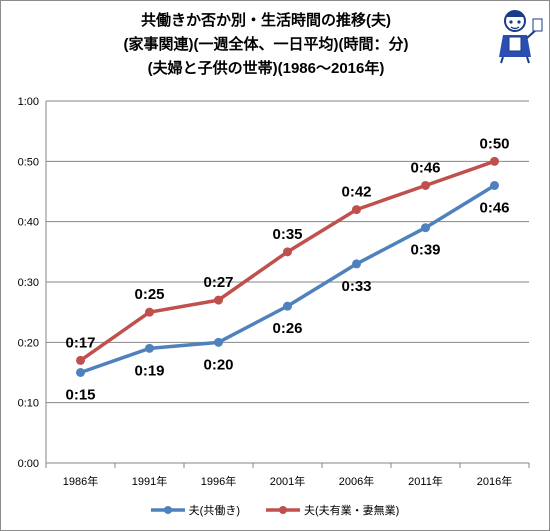  Describe the element at coordinates (28, 223) in the screenshot. I see `y-tick-label: 0:40` at that location.